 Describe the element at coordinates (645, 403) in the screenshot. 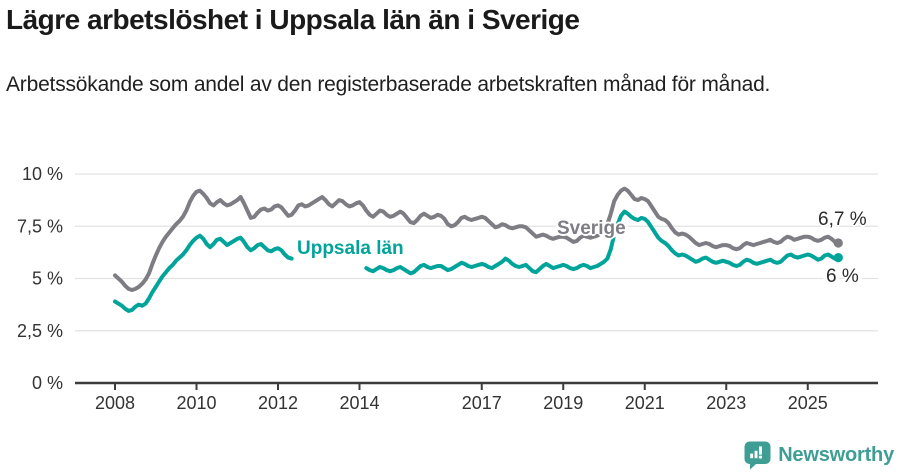

I see `x-tick-label: 2021` at that location.